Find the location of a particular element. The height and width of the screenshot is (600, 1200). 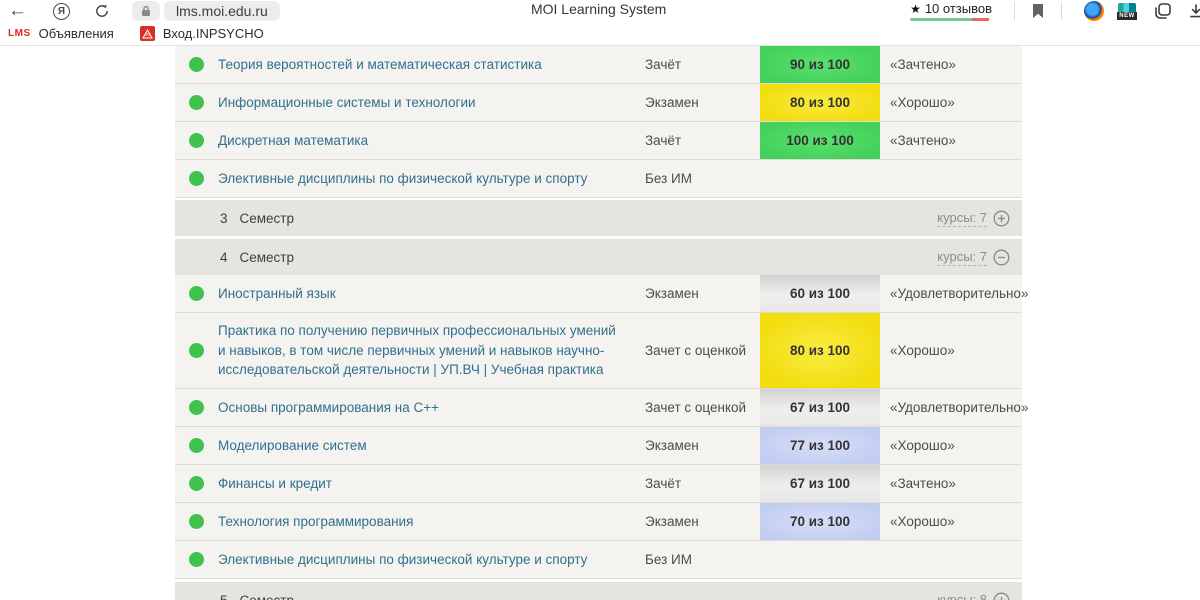

course-link: Информационные системы и технологии is located at coordinates (347, 102).